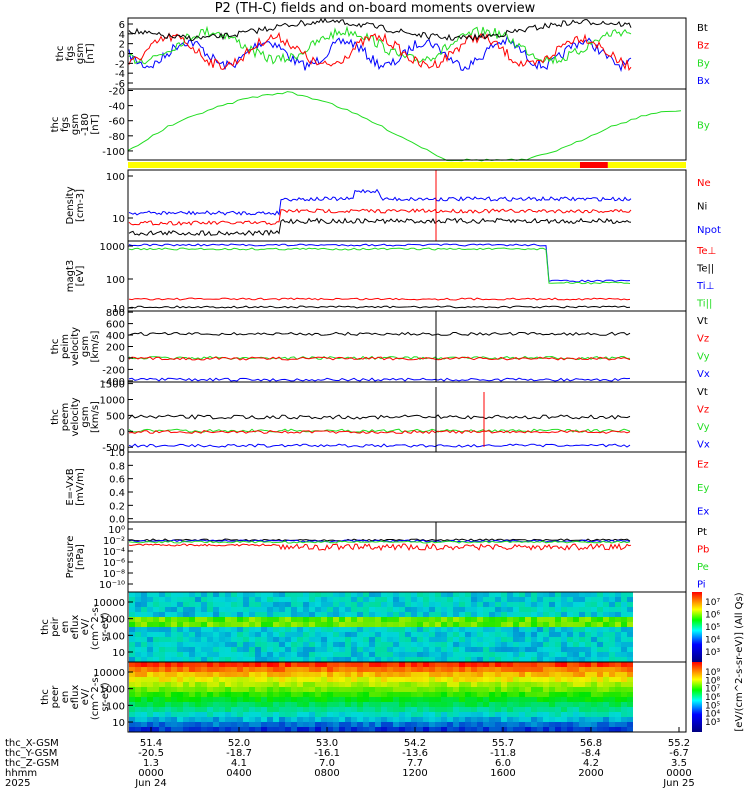 The height and width of the screenshot is (800, 750). Describe the element at coordinates (151, 753) in the screenshot. I see `xaxis-value-0-1: -20.5` at that location.